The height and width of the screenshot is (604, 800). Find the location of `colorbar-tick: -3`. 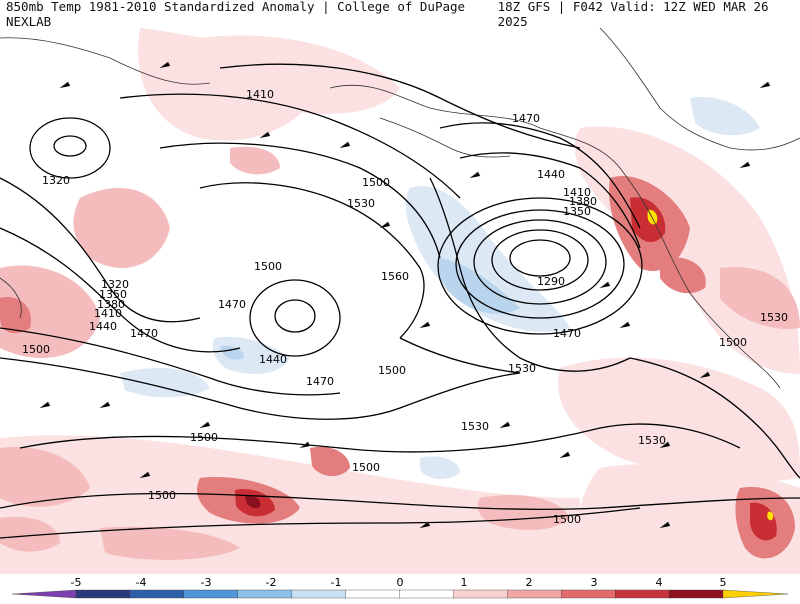

colorbar-tick: -3 is located at coordinates (206, 582).